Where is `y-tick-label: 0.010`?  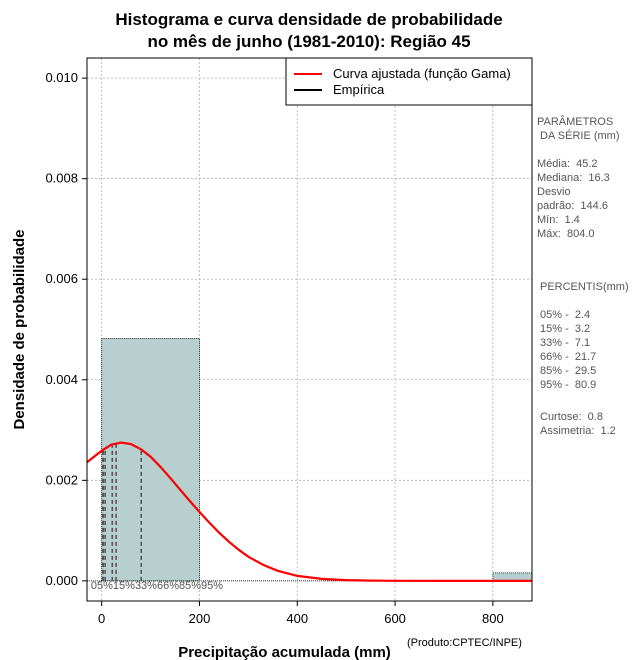 y-tick-label: 0.010 is located at coordinates (61, 77).